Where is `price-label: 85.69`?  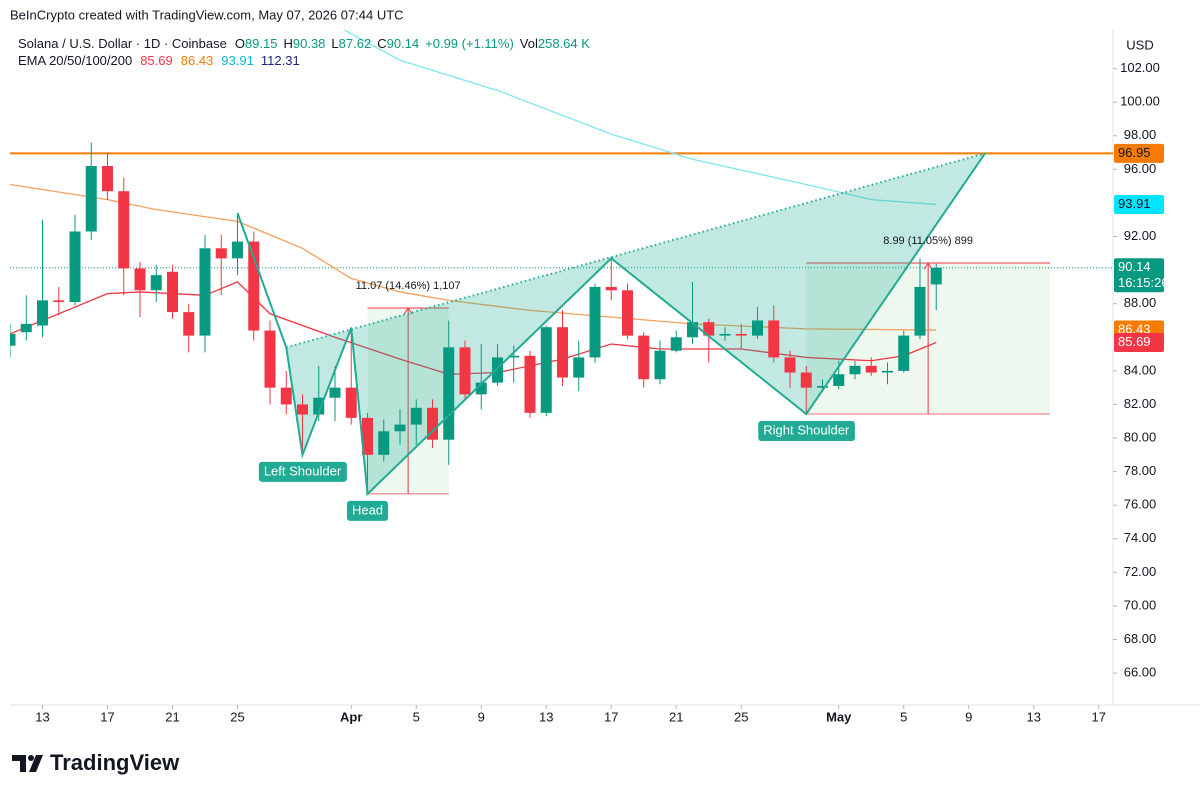
price-label: 85.69 is located at coordinates (1134, 341).